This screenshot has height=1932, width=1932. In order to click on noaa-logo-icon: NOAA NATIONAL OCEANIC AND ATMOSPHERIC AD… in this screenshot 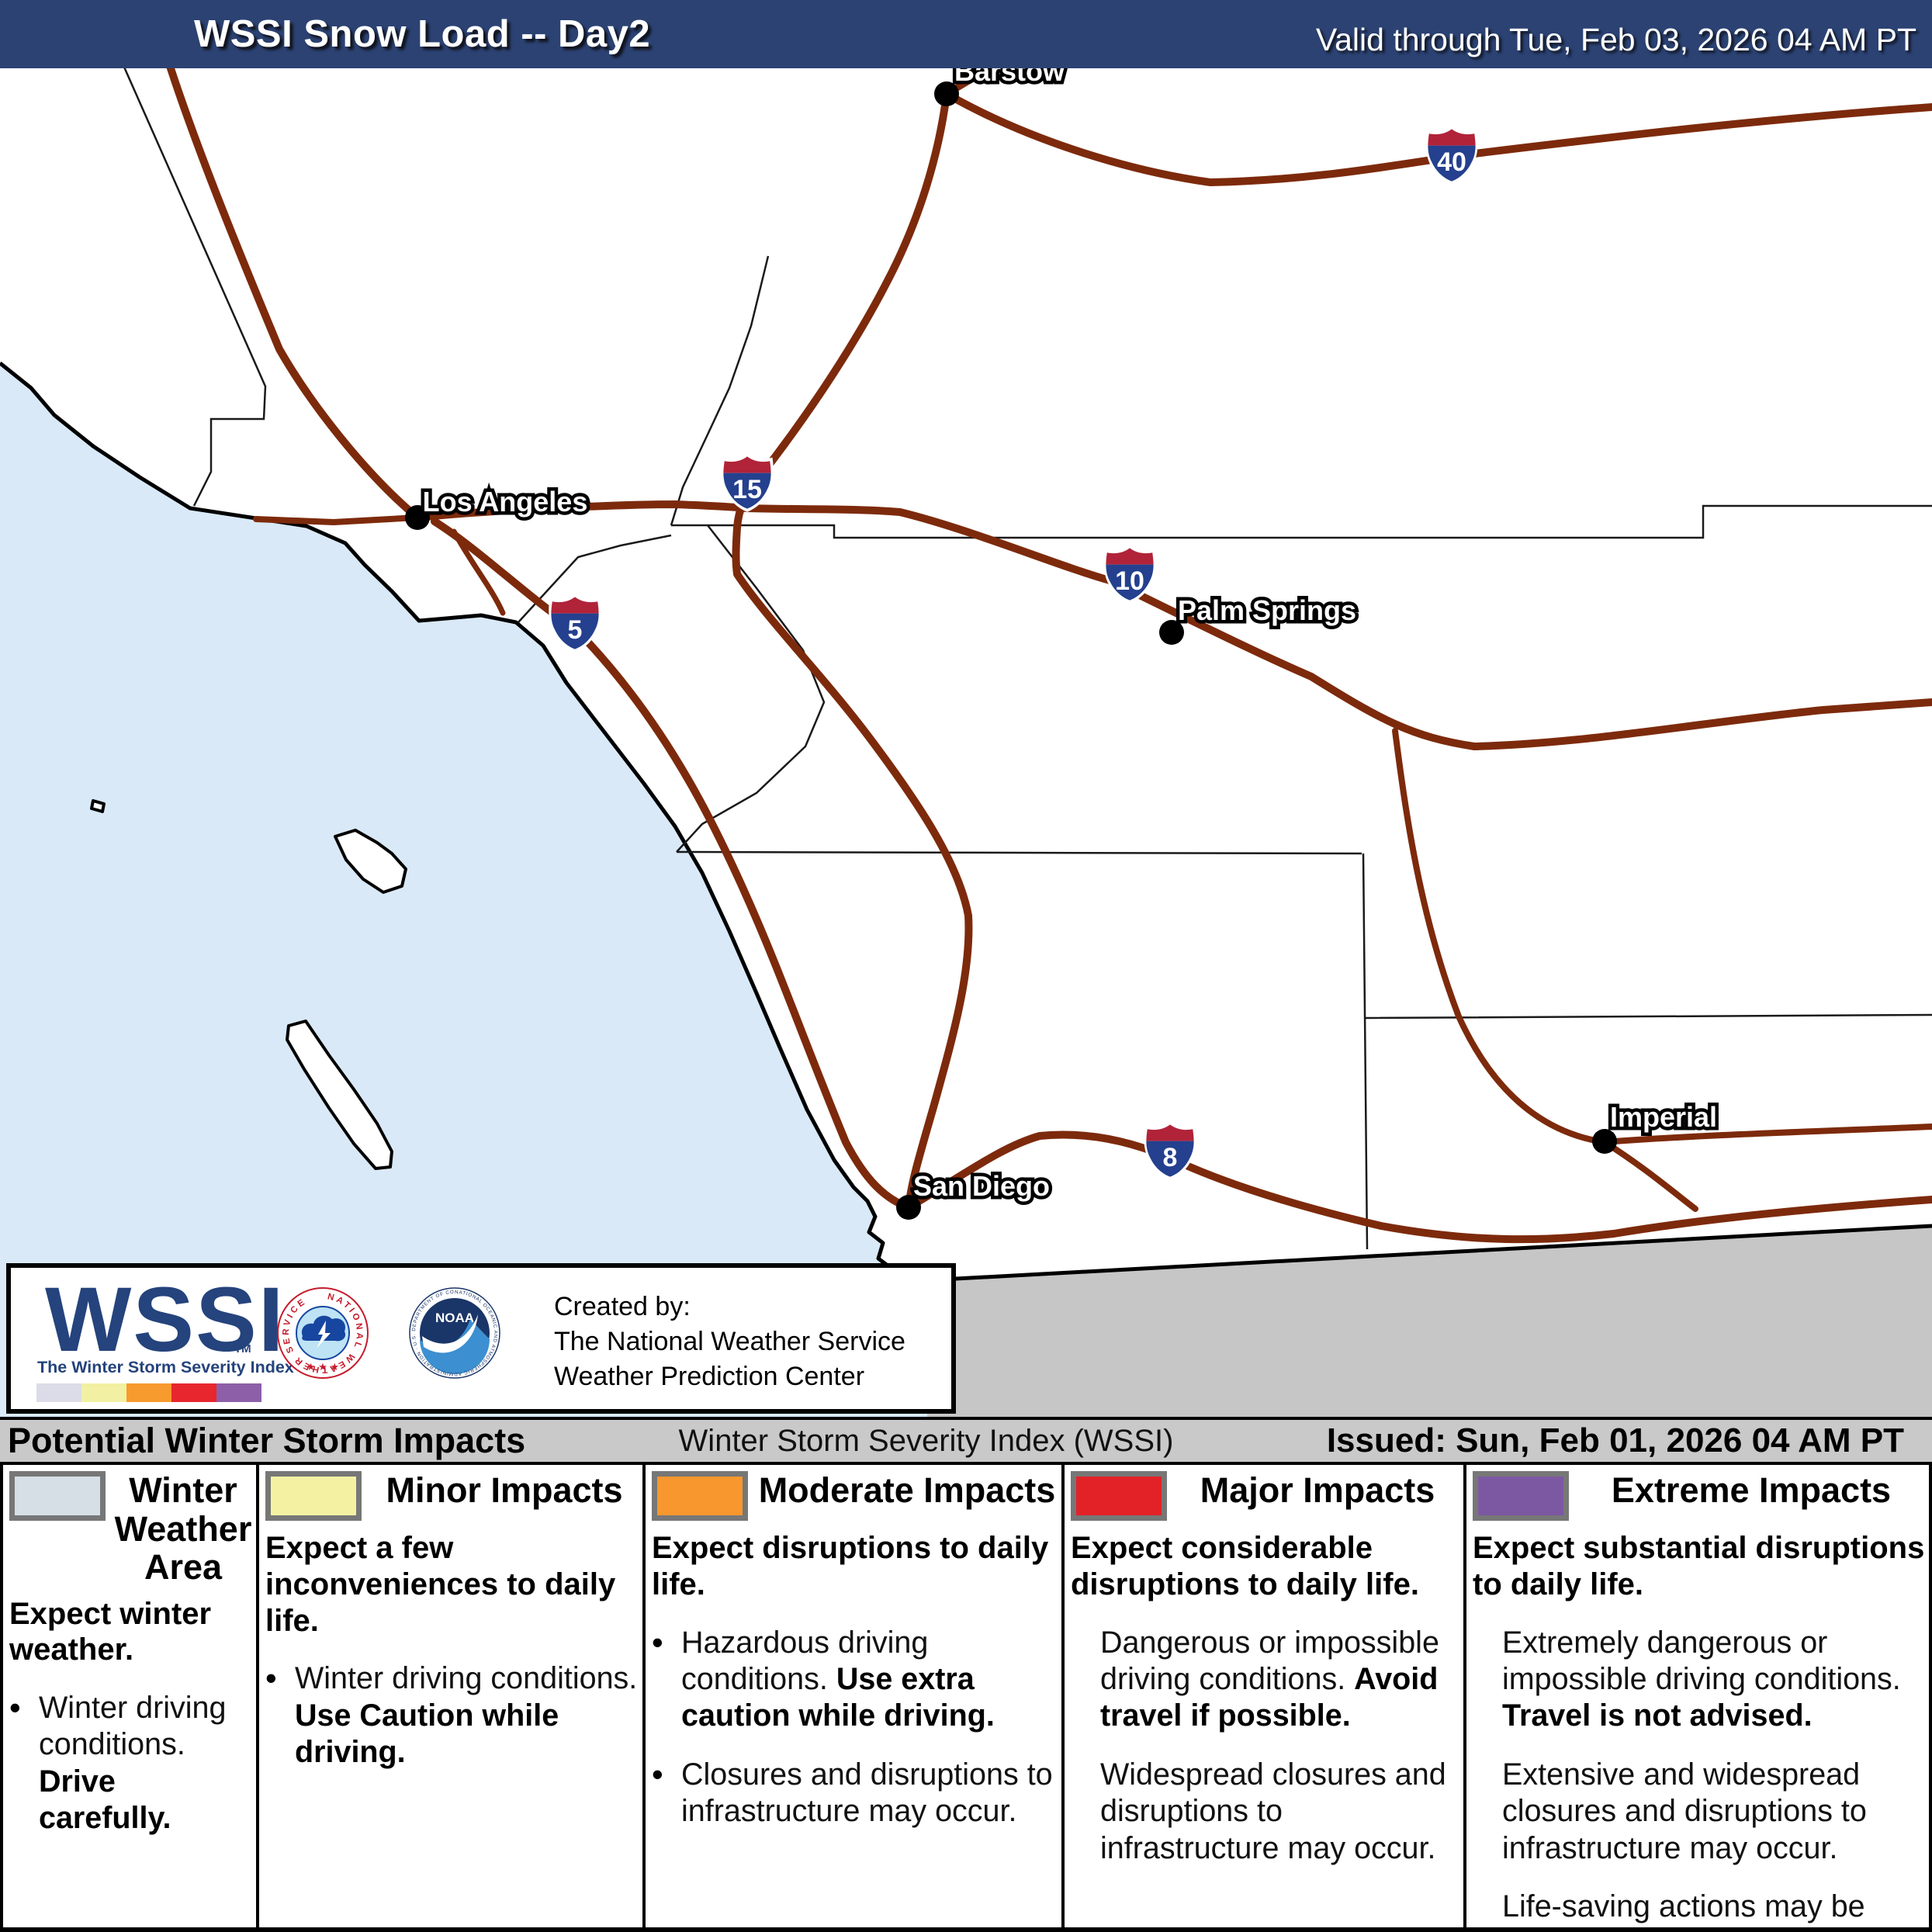, I will do `click(454, 1333)`.